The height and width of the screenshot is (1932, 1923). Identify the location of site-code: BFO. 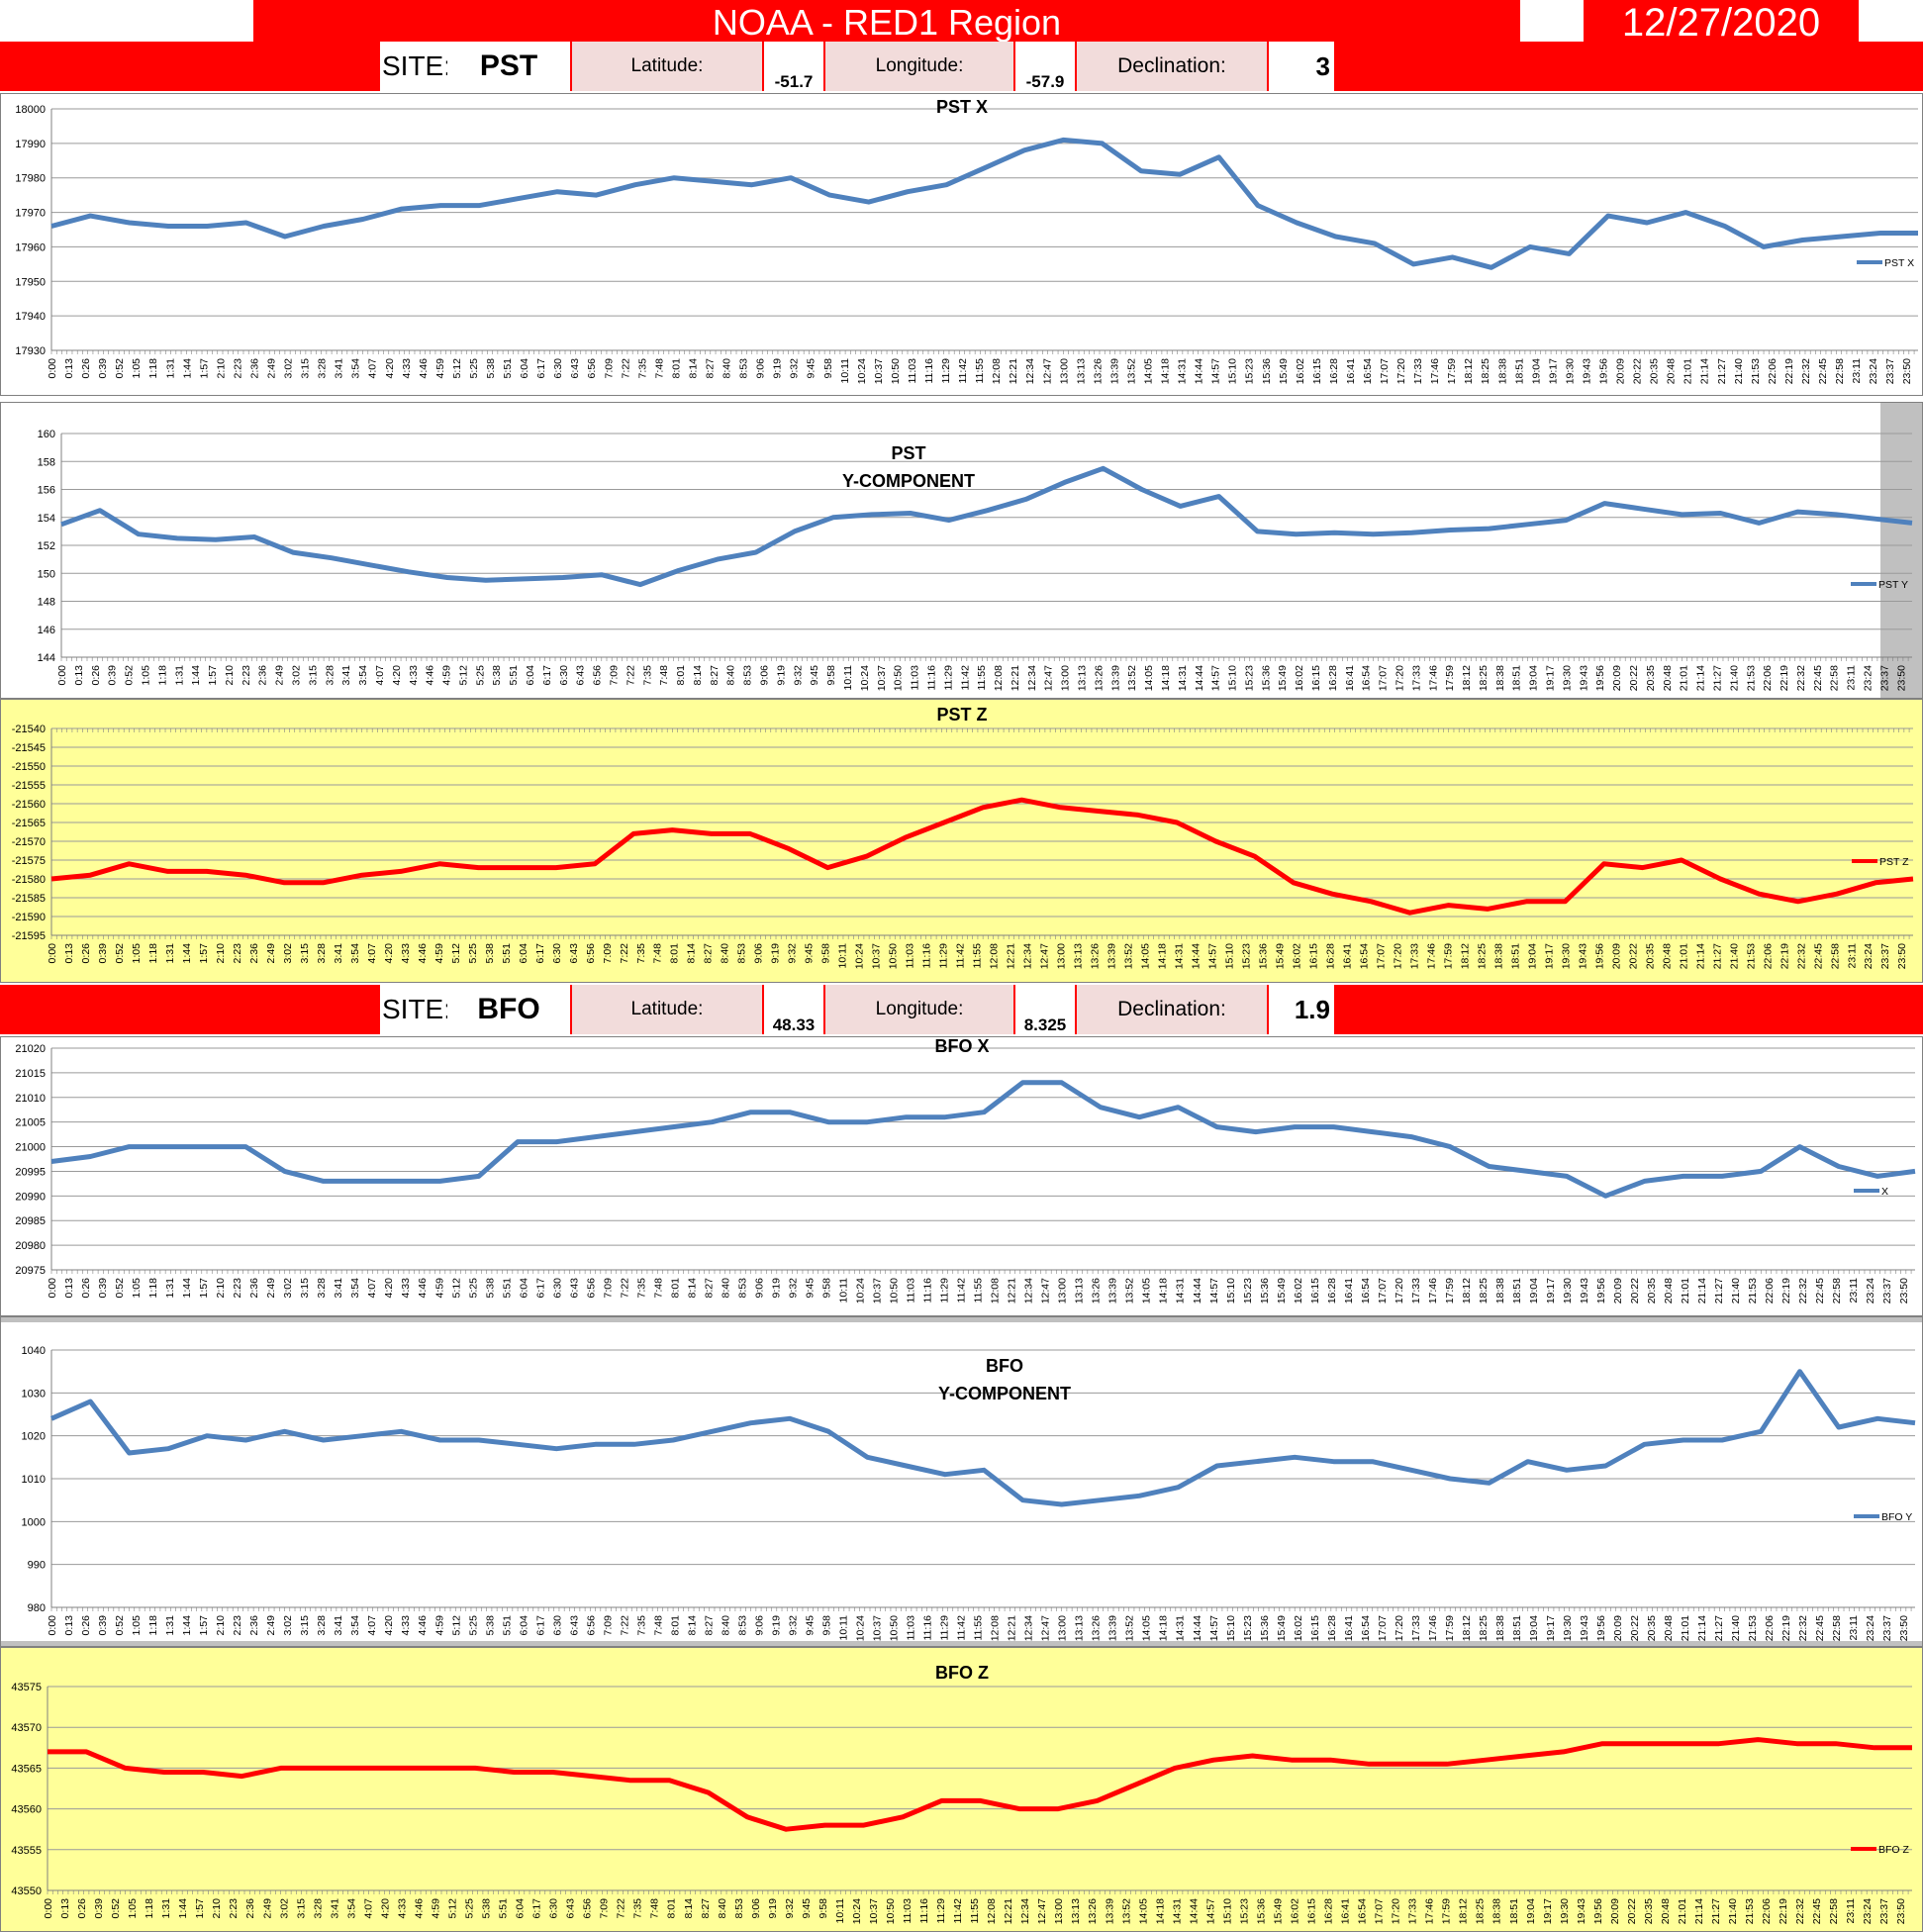
(509, 1009).